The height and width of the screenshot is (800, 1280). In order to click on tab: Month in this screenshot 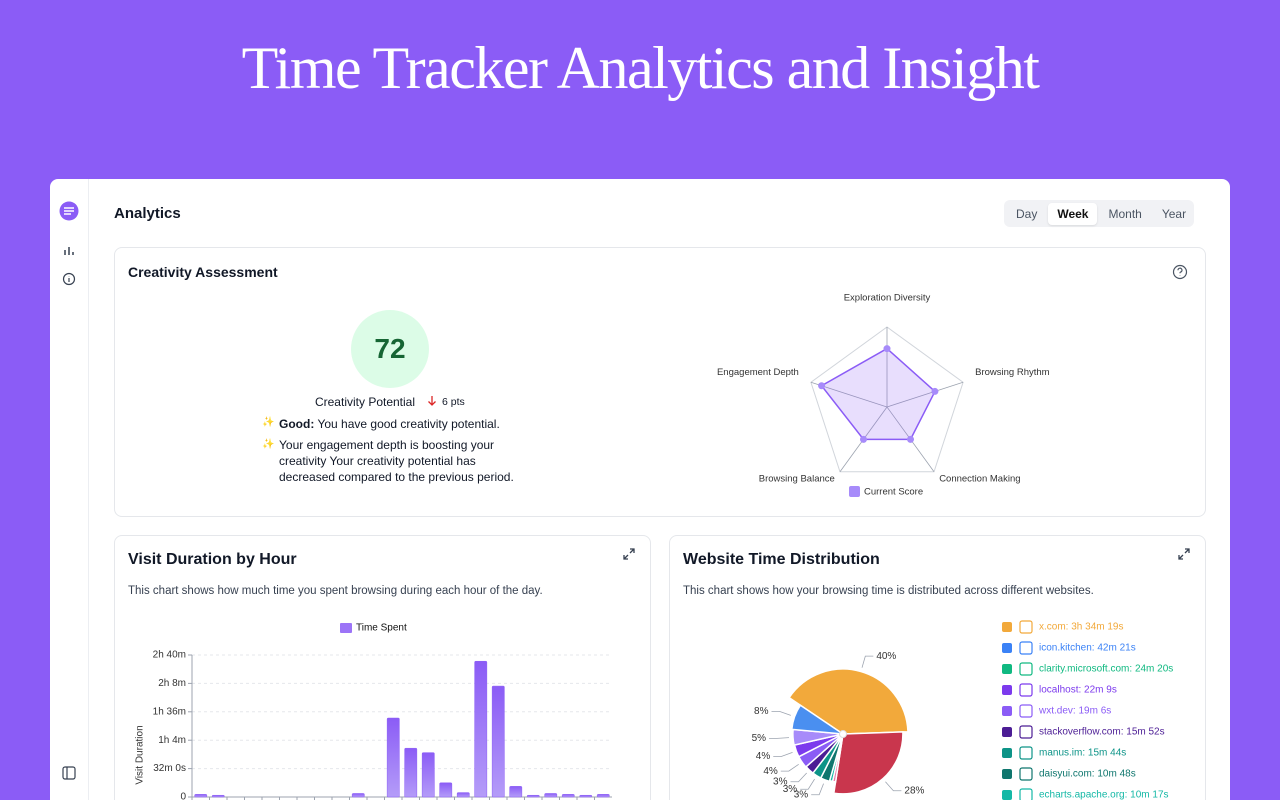, I will do `click(1125, 213)`.